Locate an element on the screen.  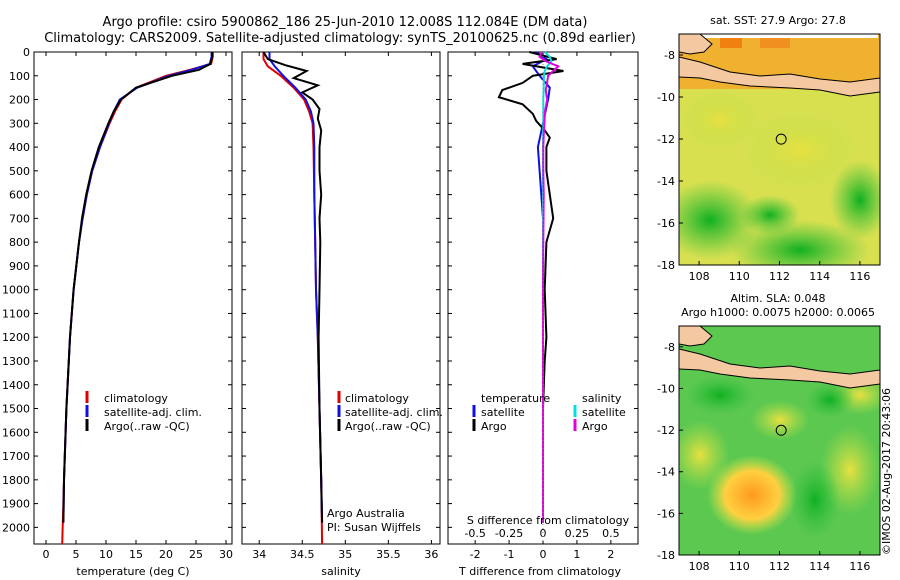
depth-tick-label: 200 is located at coordinates (19, 100).